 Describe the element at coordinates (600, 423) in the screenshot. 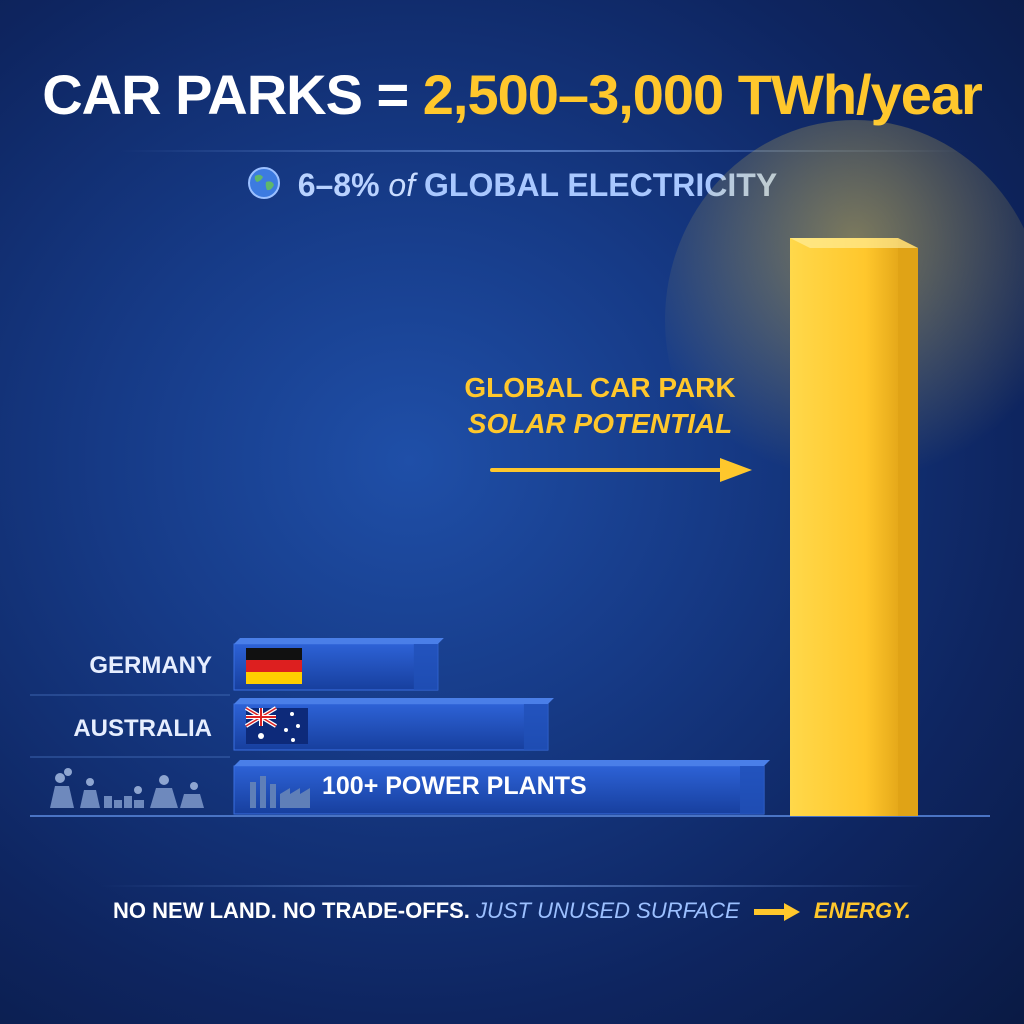

I see `annotation-line-2: SOLAR POTENTIAL` at that location.